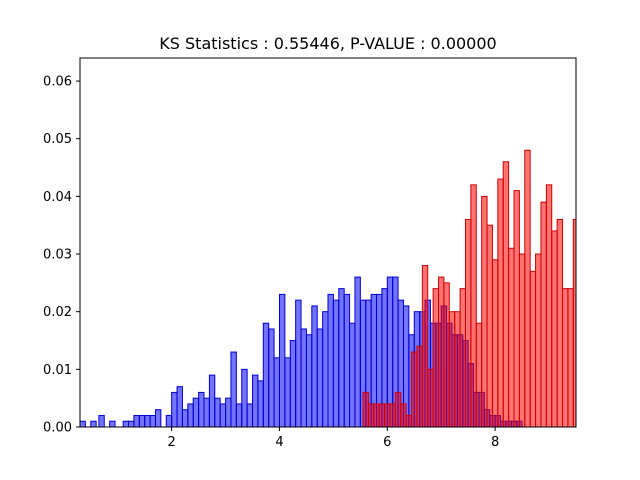  What do you see at coordinates (57, 197) in the screenshot?
I see `y-tick-label: 0.04` at bounding box center [57, 197].